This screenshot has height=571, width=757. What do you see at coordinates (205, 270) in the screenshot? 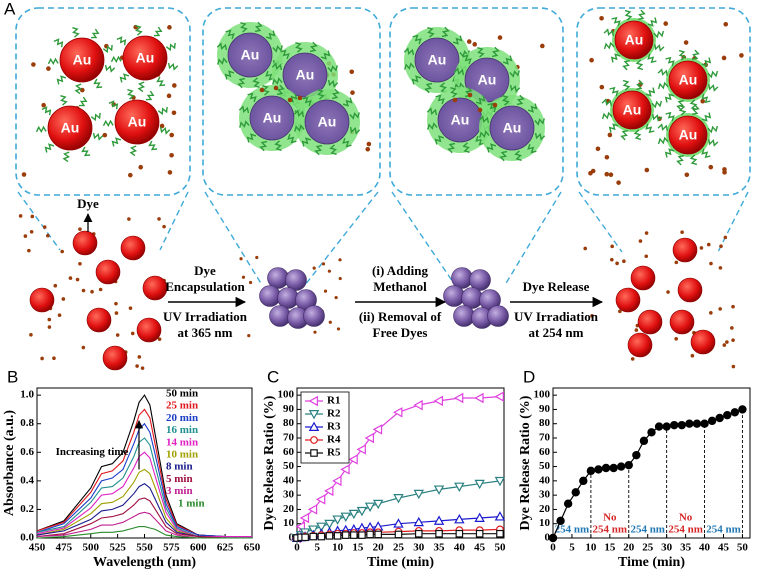
I see `step-label: Dye` at bounding box center [205, 270].